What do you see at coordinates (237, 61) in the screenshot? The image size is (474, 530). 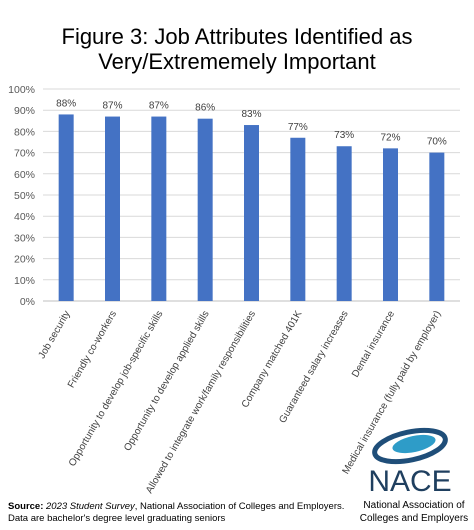 I see `chart-title: Very/Extrememely Important` at bounding box center [237, 61].